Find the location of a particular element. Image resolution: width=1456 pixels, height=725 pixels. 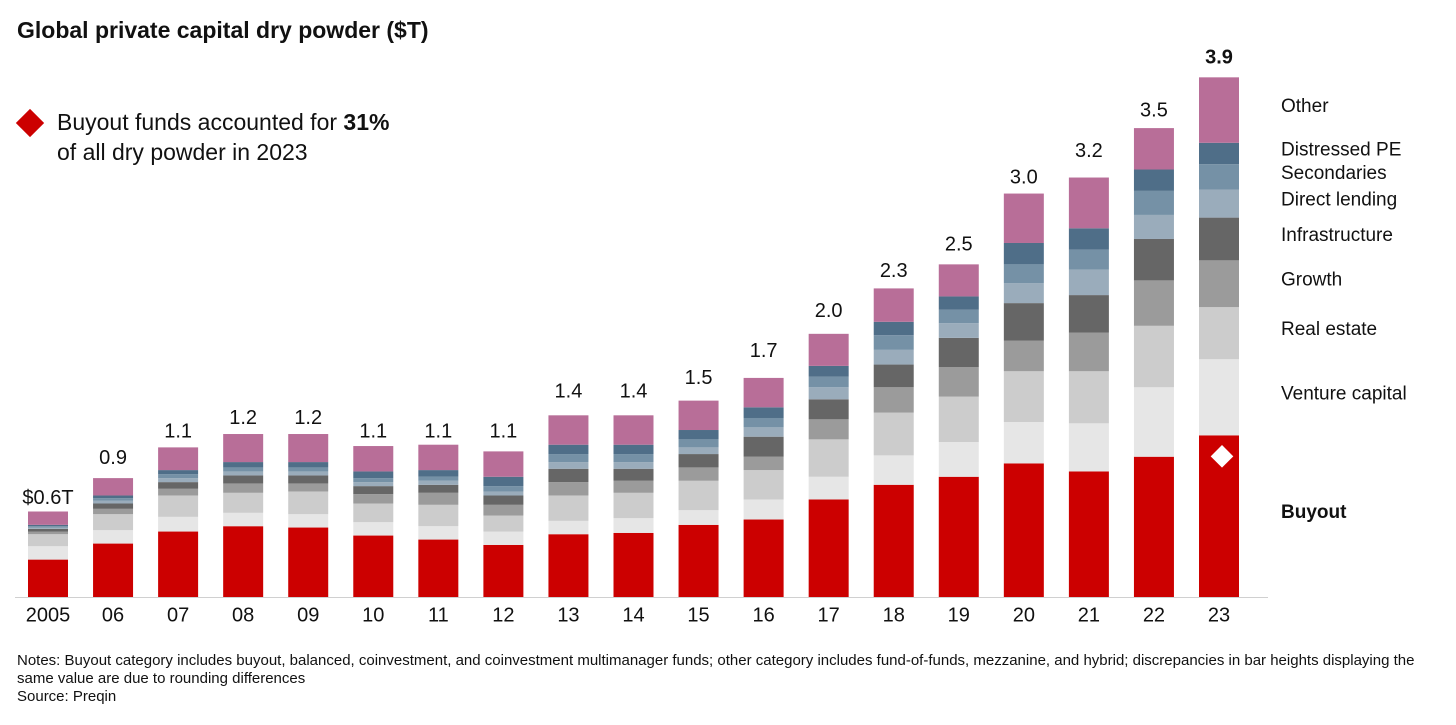

total-label: 1.2 is located at coordinates (308, 418).